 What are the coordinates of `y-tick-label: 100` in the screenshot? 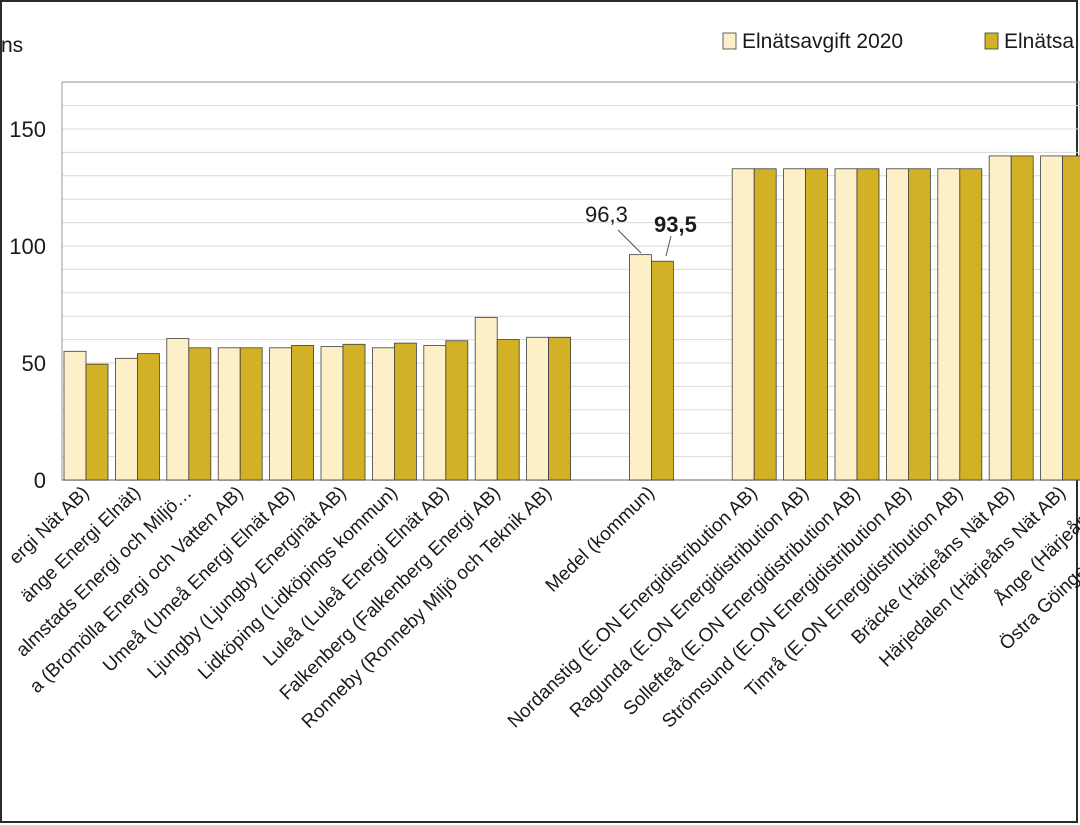 It's located at (27, 246).